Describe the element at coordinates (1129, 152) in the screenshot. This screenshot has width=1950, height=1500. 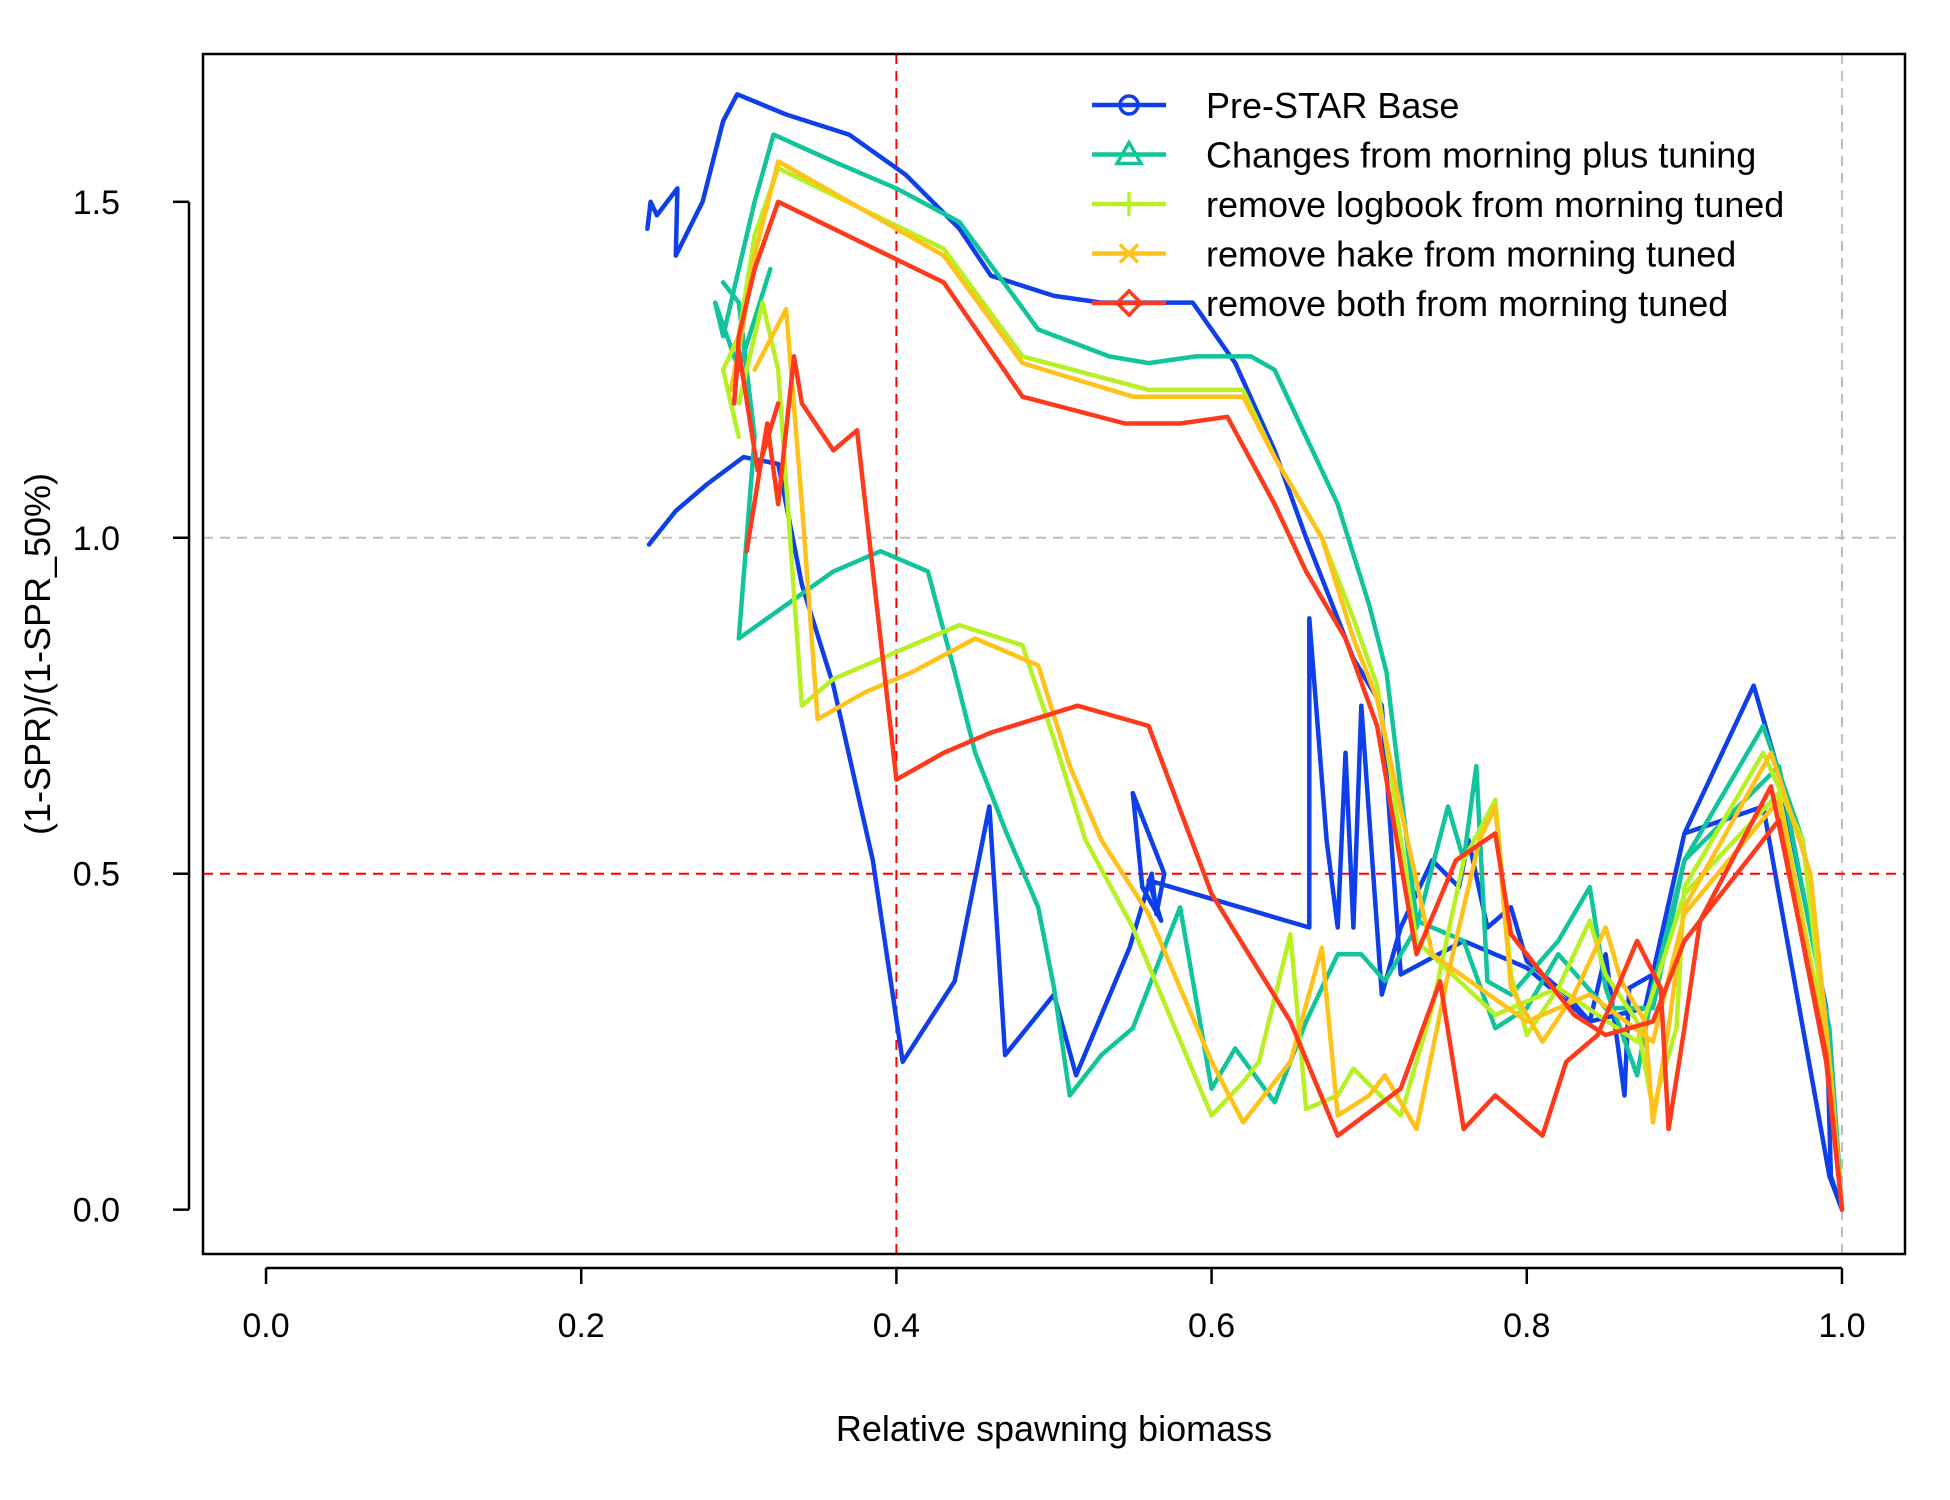
I see `legend-marker-triangle` at that location.